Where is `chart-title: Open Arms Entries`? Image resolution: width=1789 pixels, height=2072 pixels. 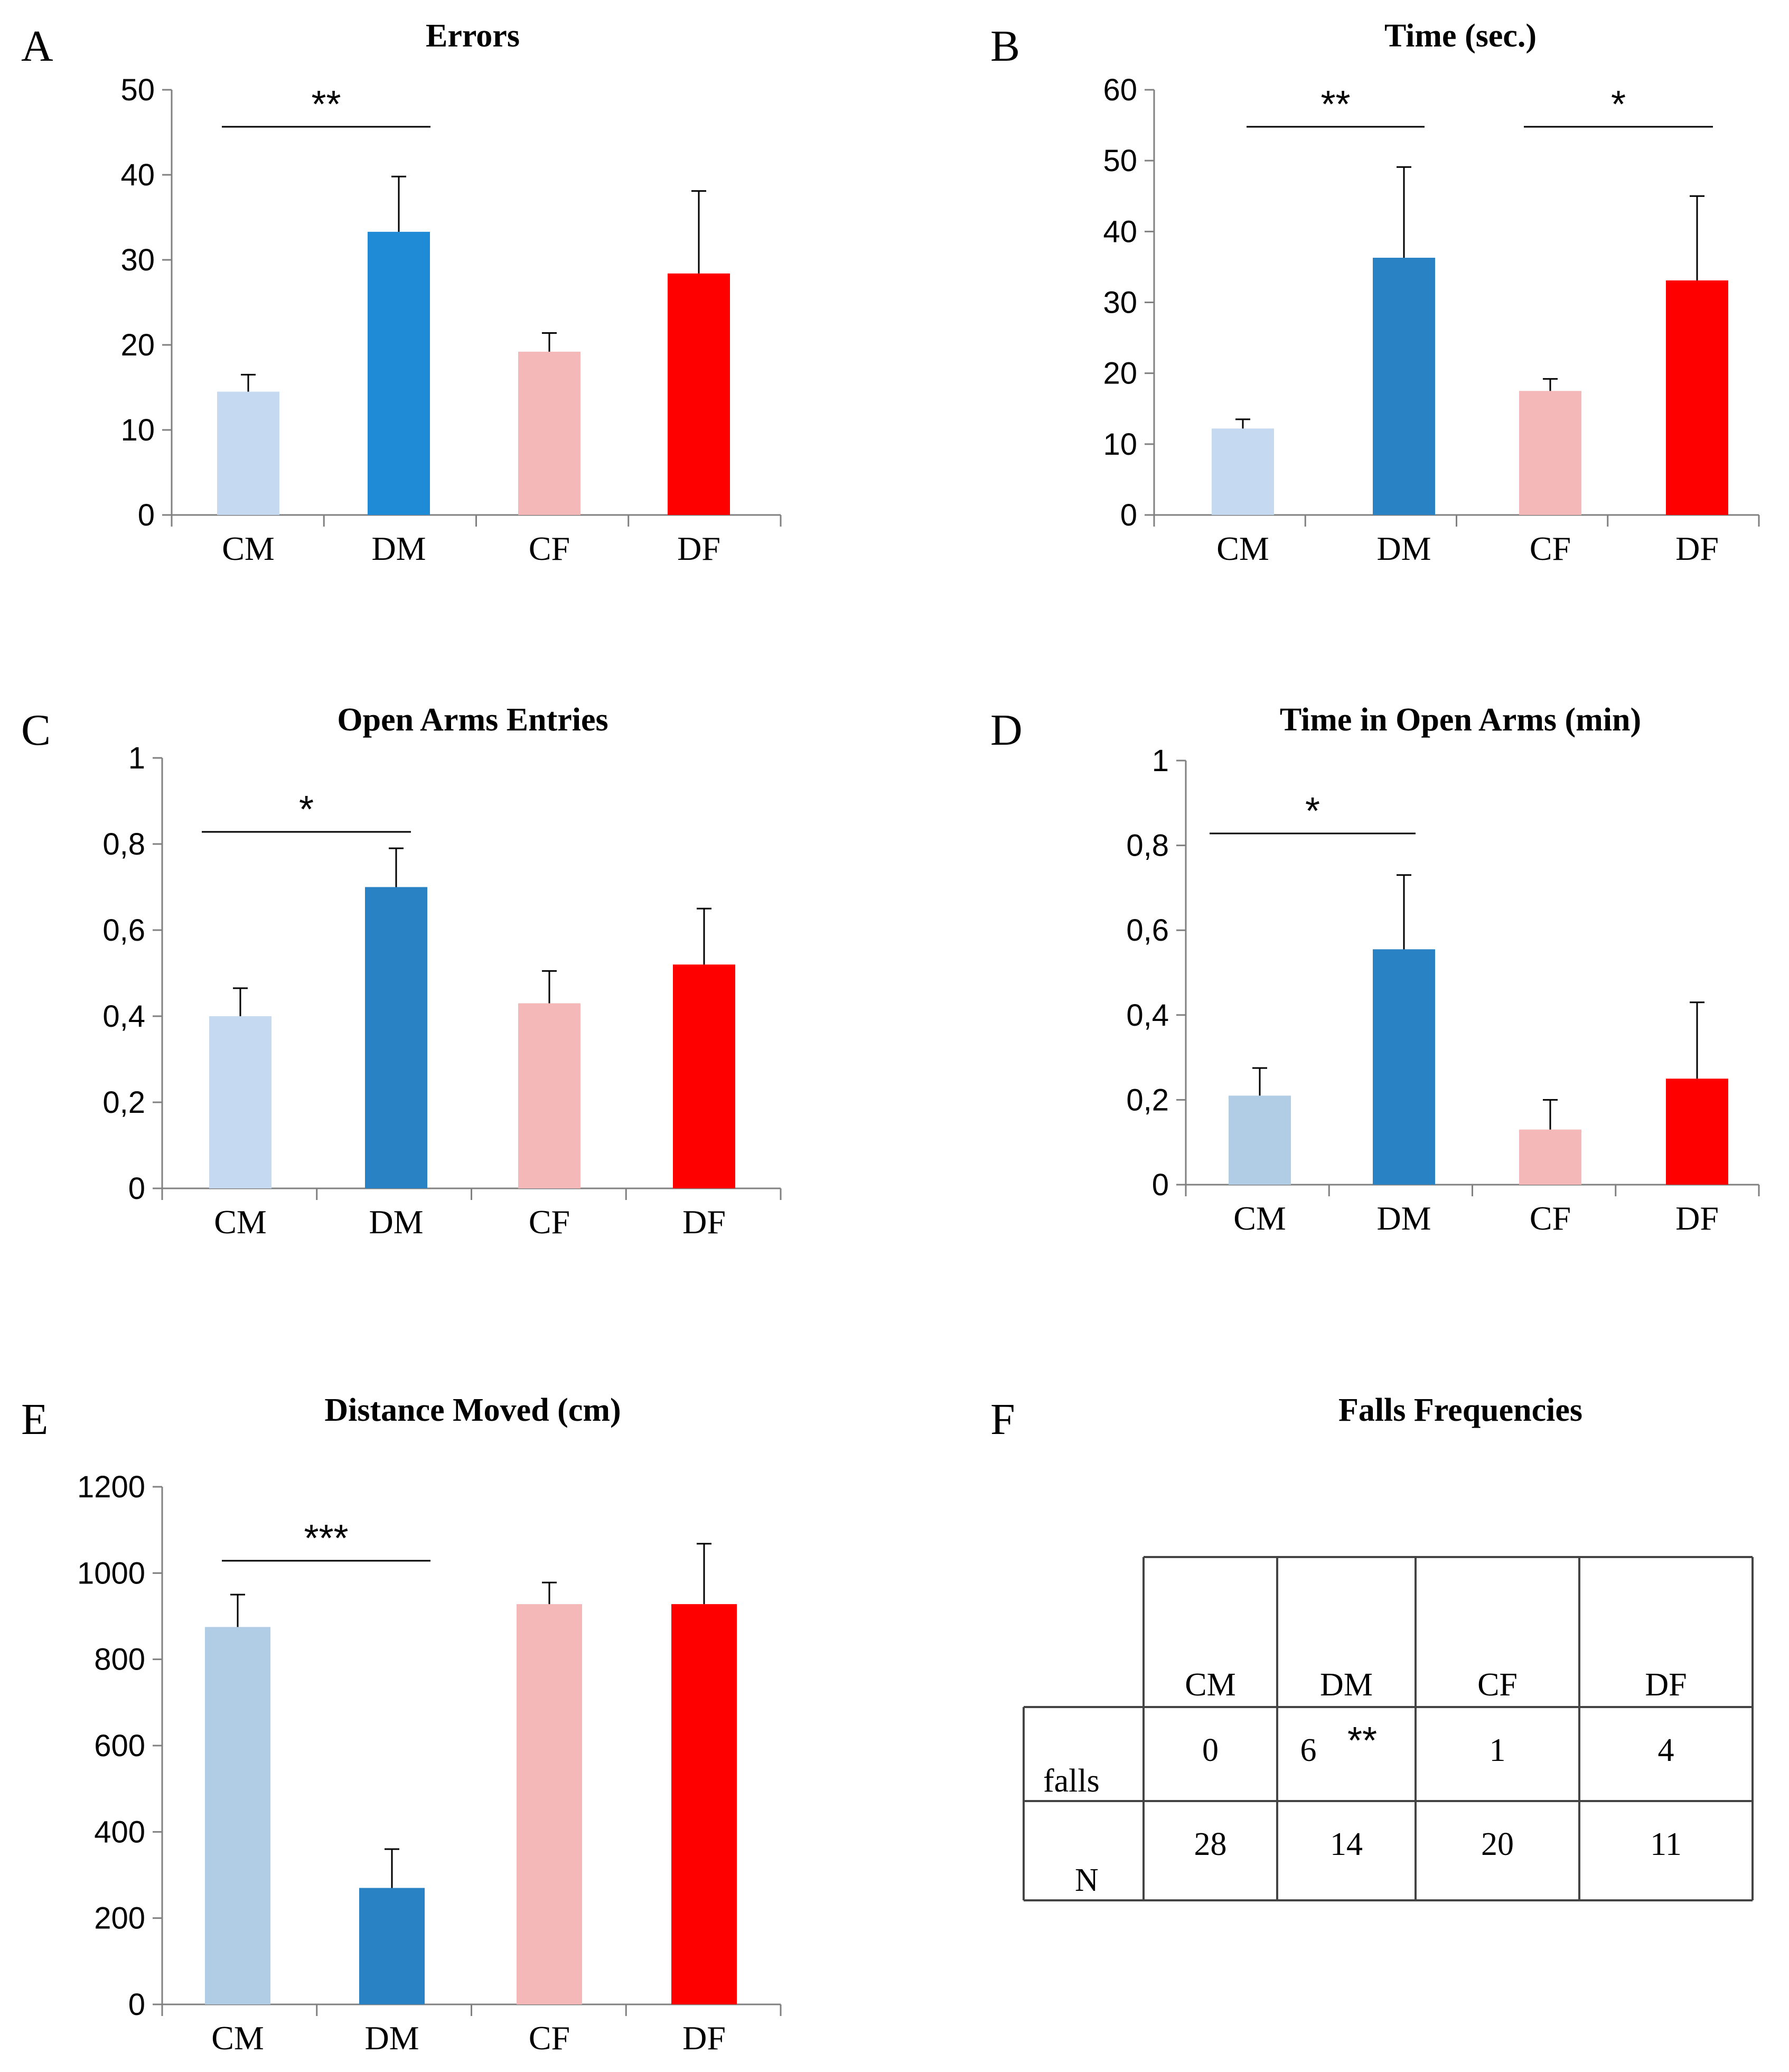 chart-title: Open Arms Entries is located at coordinates (472, 720).